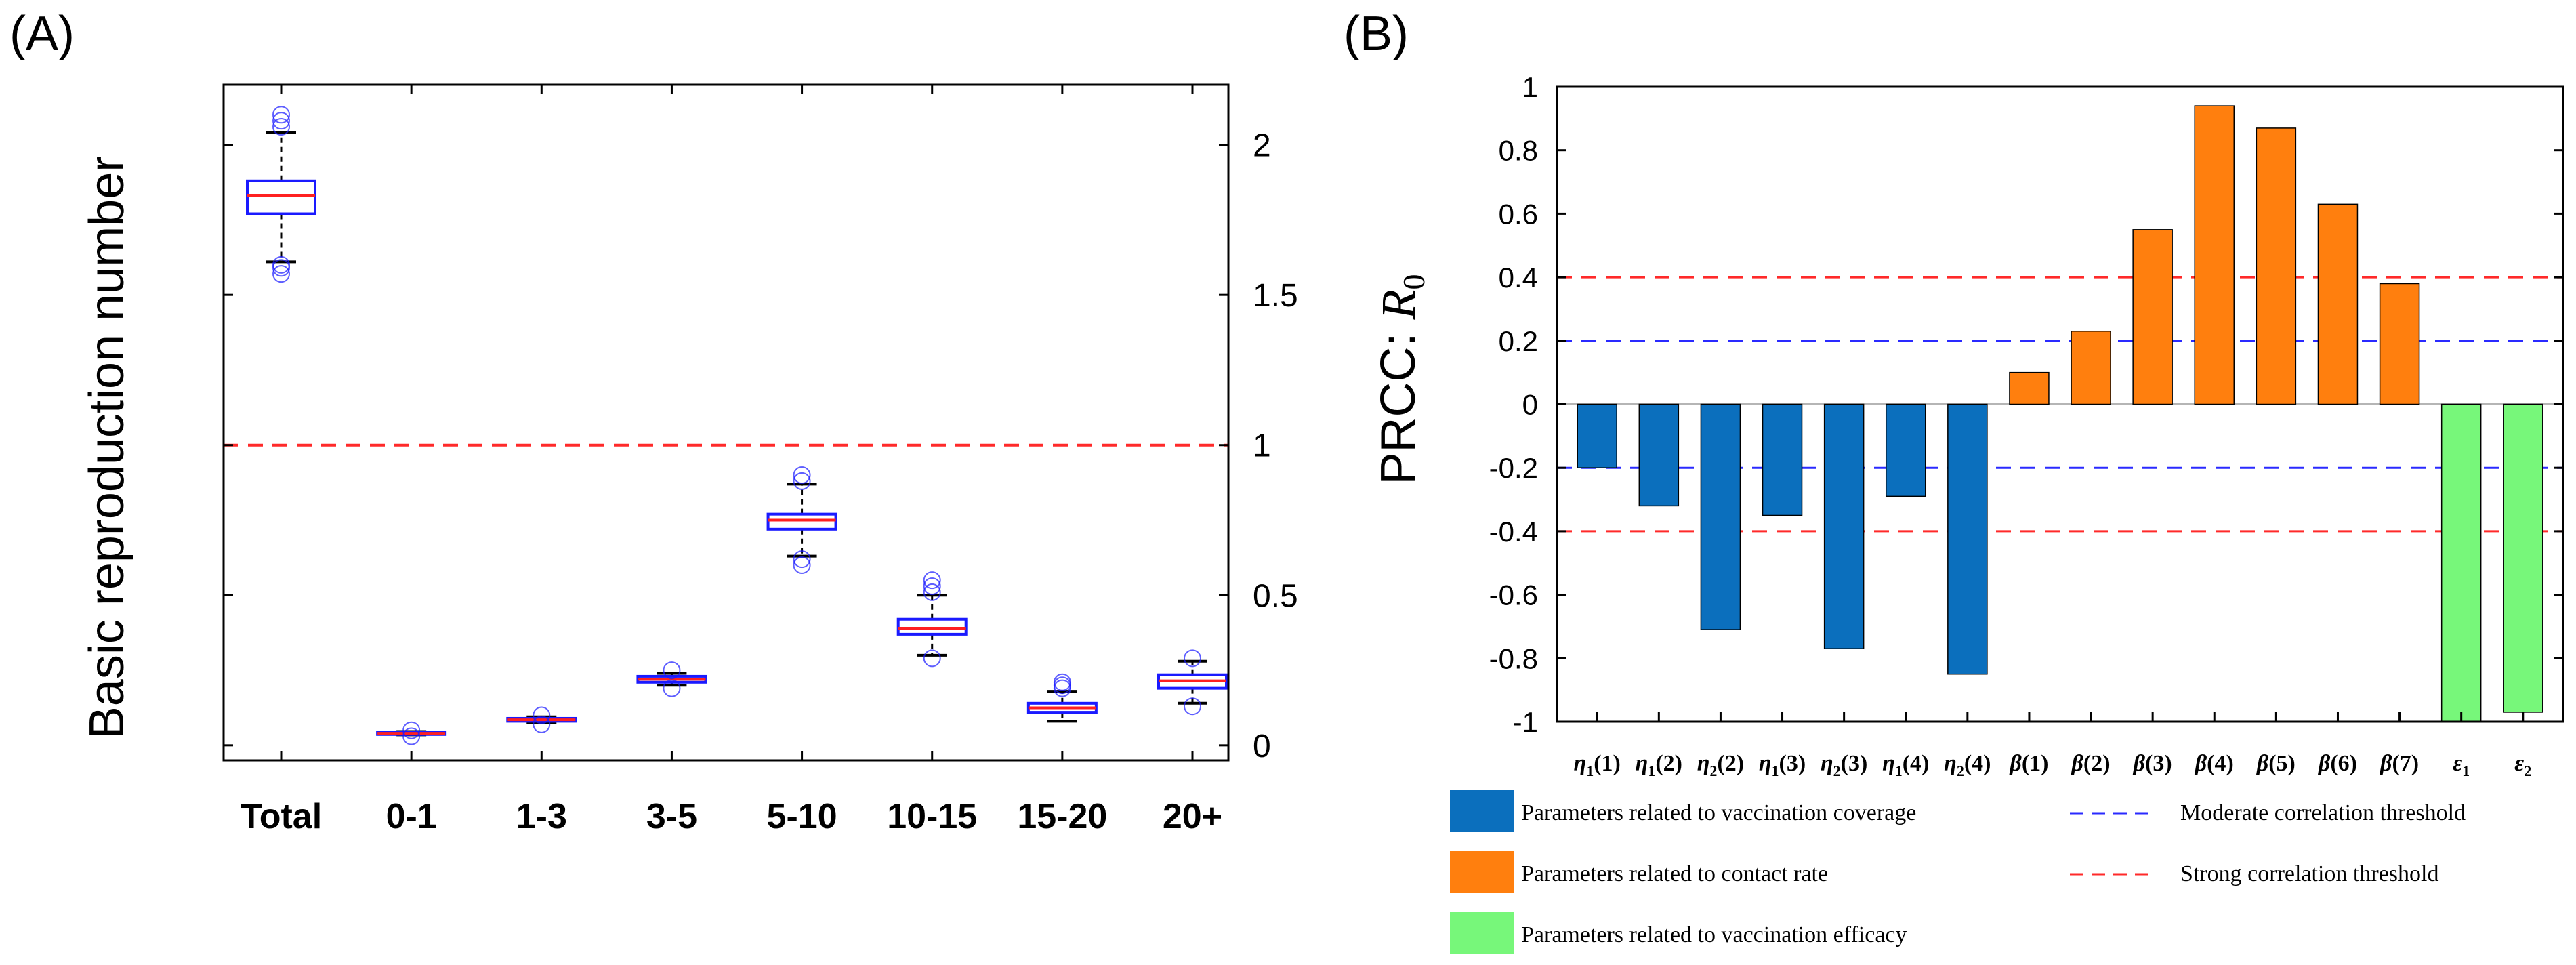 This screenshot has width=2576, height=965. I want to click on x-tick-label: β(5), so click(2275, 764).